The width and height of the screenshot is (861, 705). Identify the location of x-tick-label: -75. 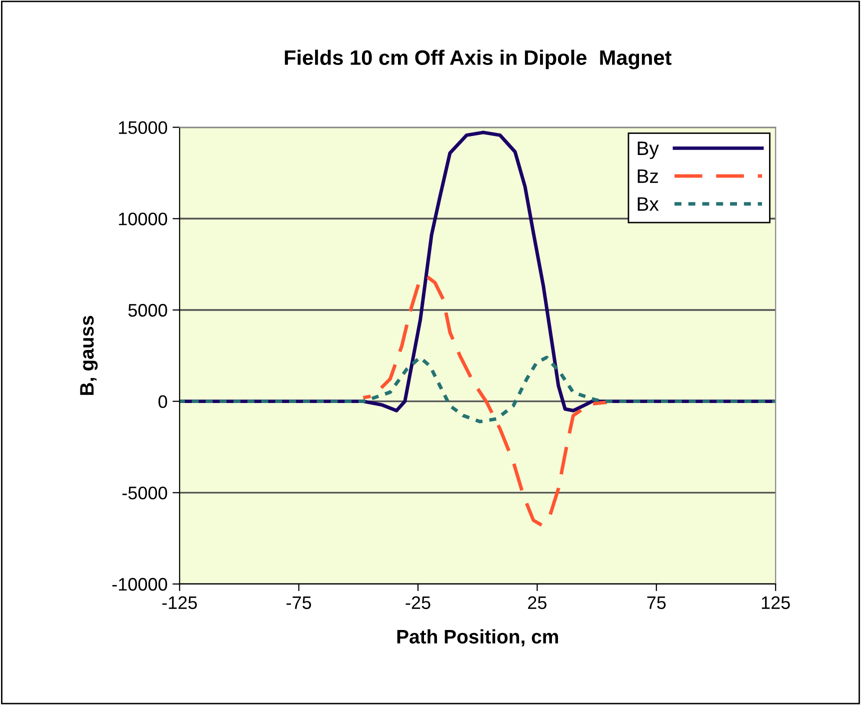
(299, 603).